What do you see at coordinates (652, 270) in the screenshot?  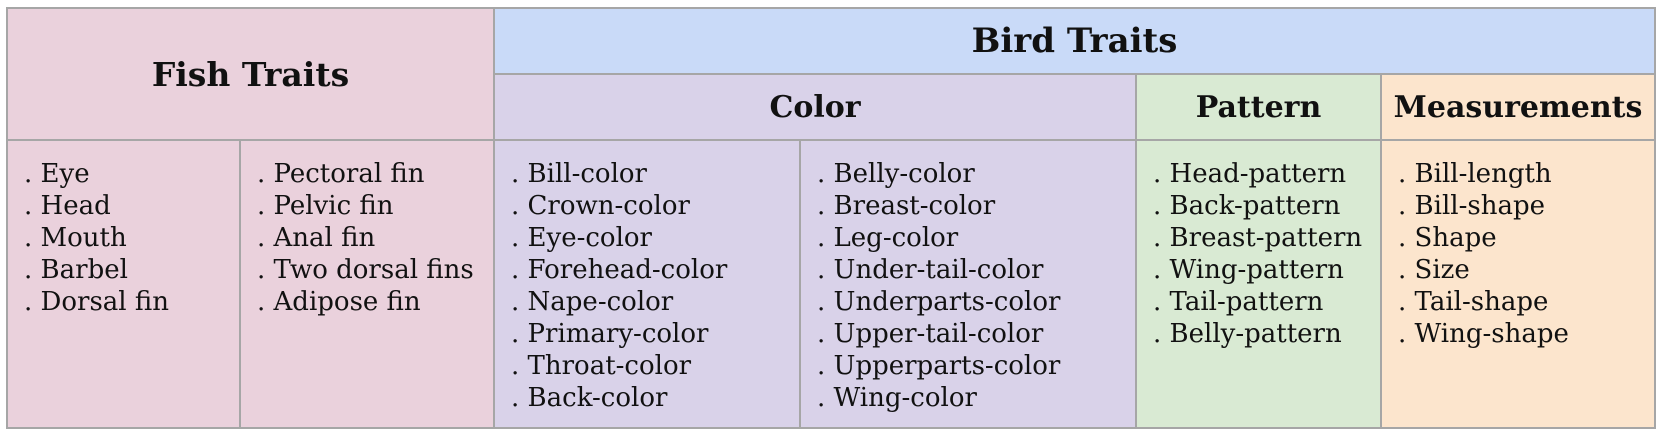 I see `color-trait-item: Forehead-color` at bounding box center [652, 270].